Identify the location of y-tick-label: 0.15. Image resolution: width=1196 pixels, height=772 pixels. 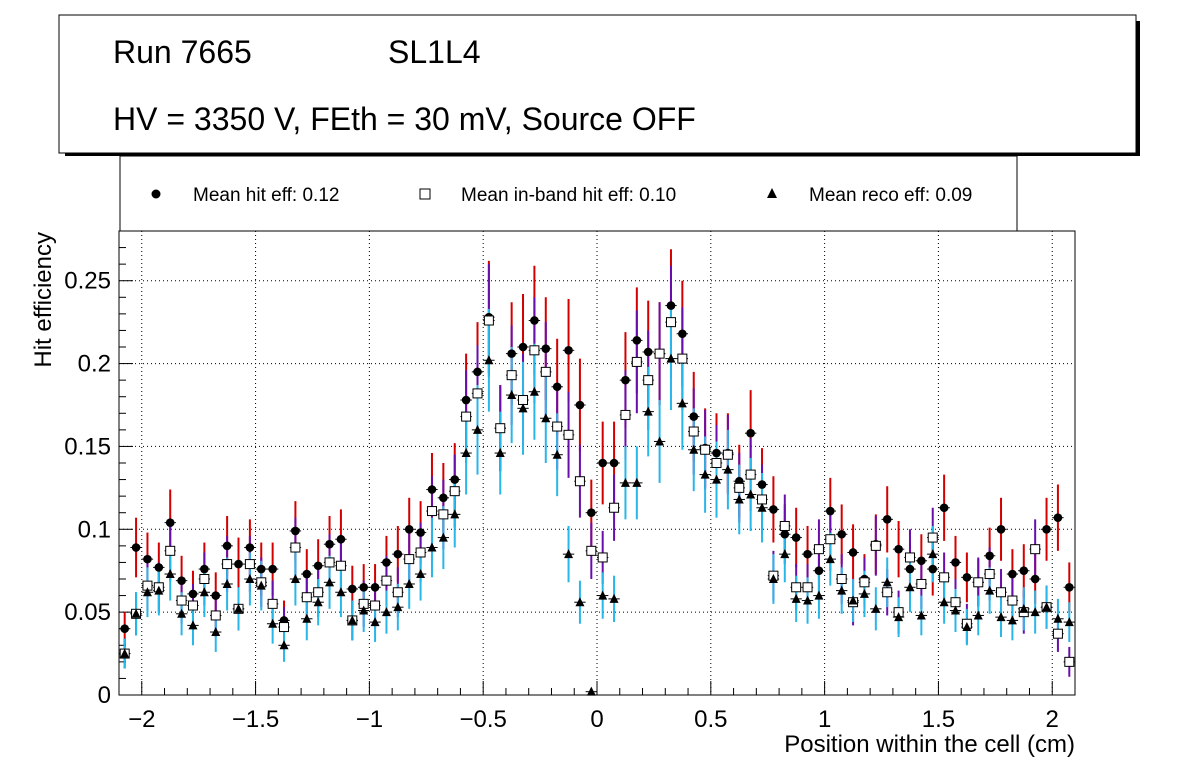
(87, 446).